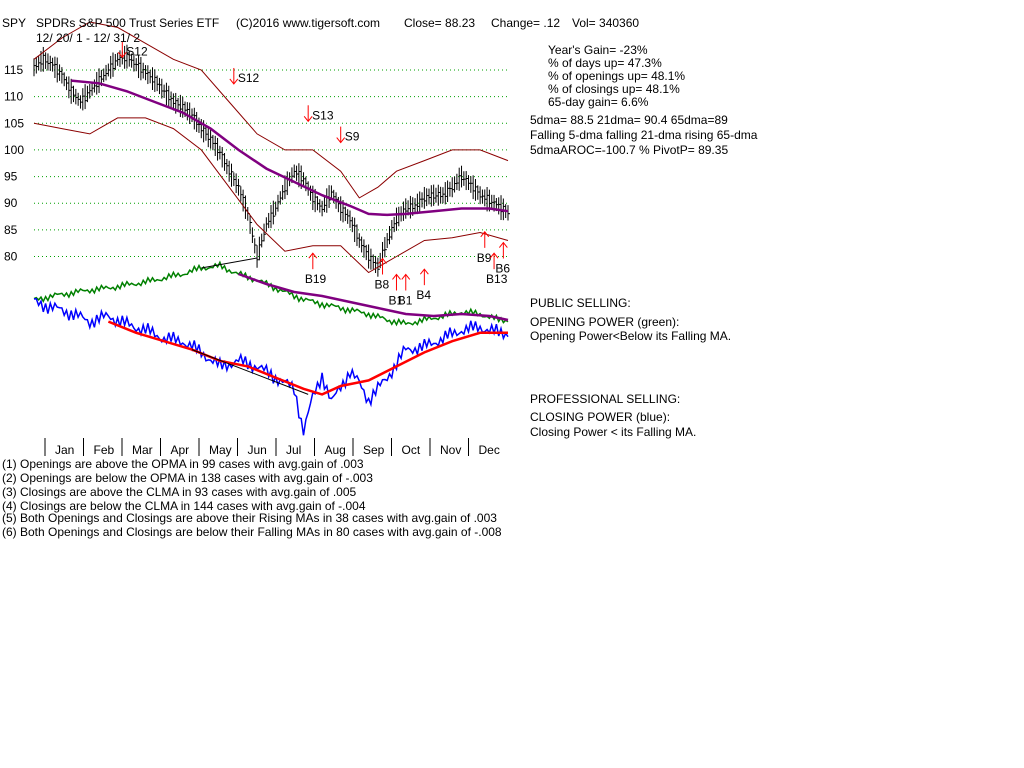 The width and height of the screenshot is (1024, 768). I want to click on closing-power-ma-line, so click(307, 358).